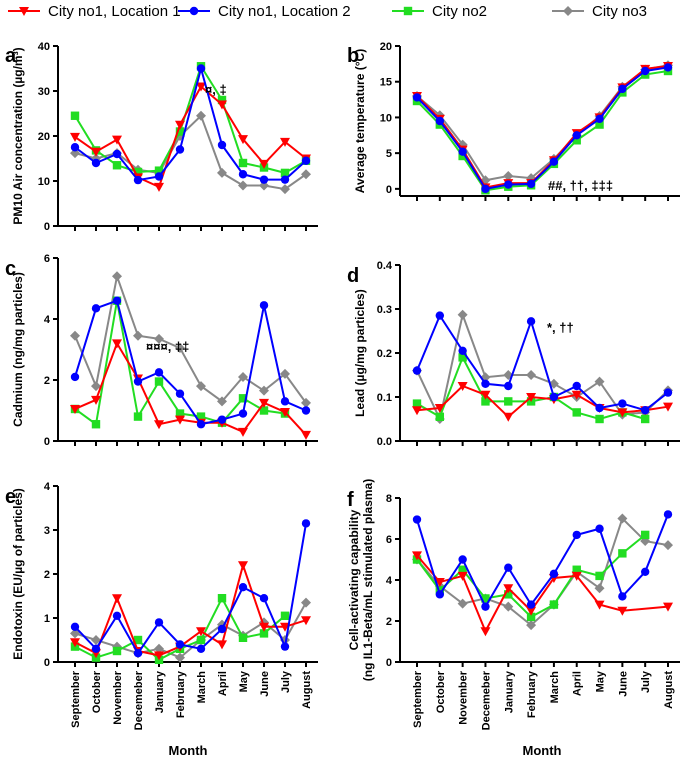  I want to click on series-city-no2, so click(190, 120).